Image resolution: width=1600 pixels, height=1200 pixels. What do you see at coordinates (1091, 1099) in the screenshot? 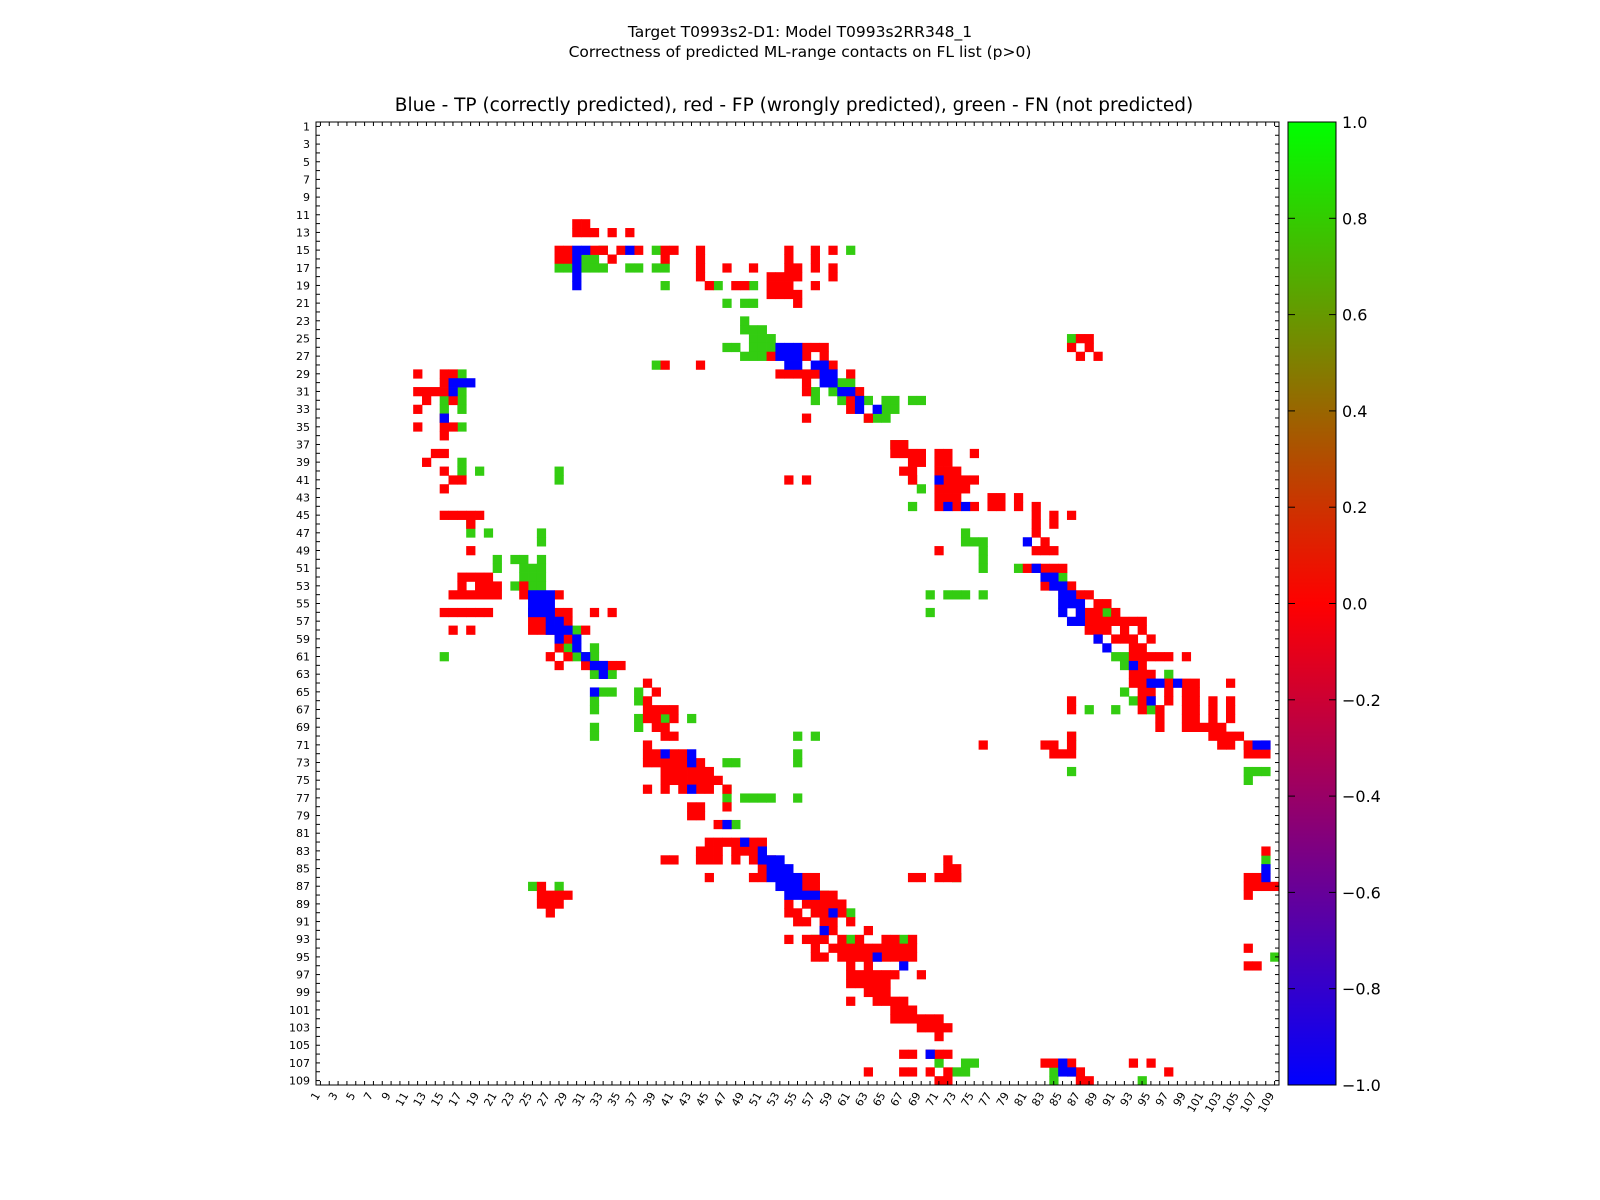
I see `x-tick-label: 89` at bounding box center [1091, 1099].